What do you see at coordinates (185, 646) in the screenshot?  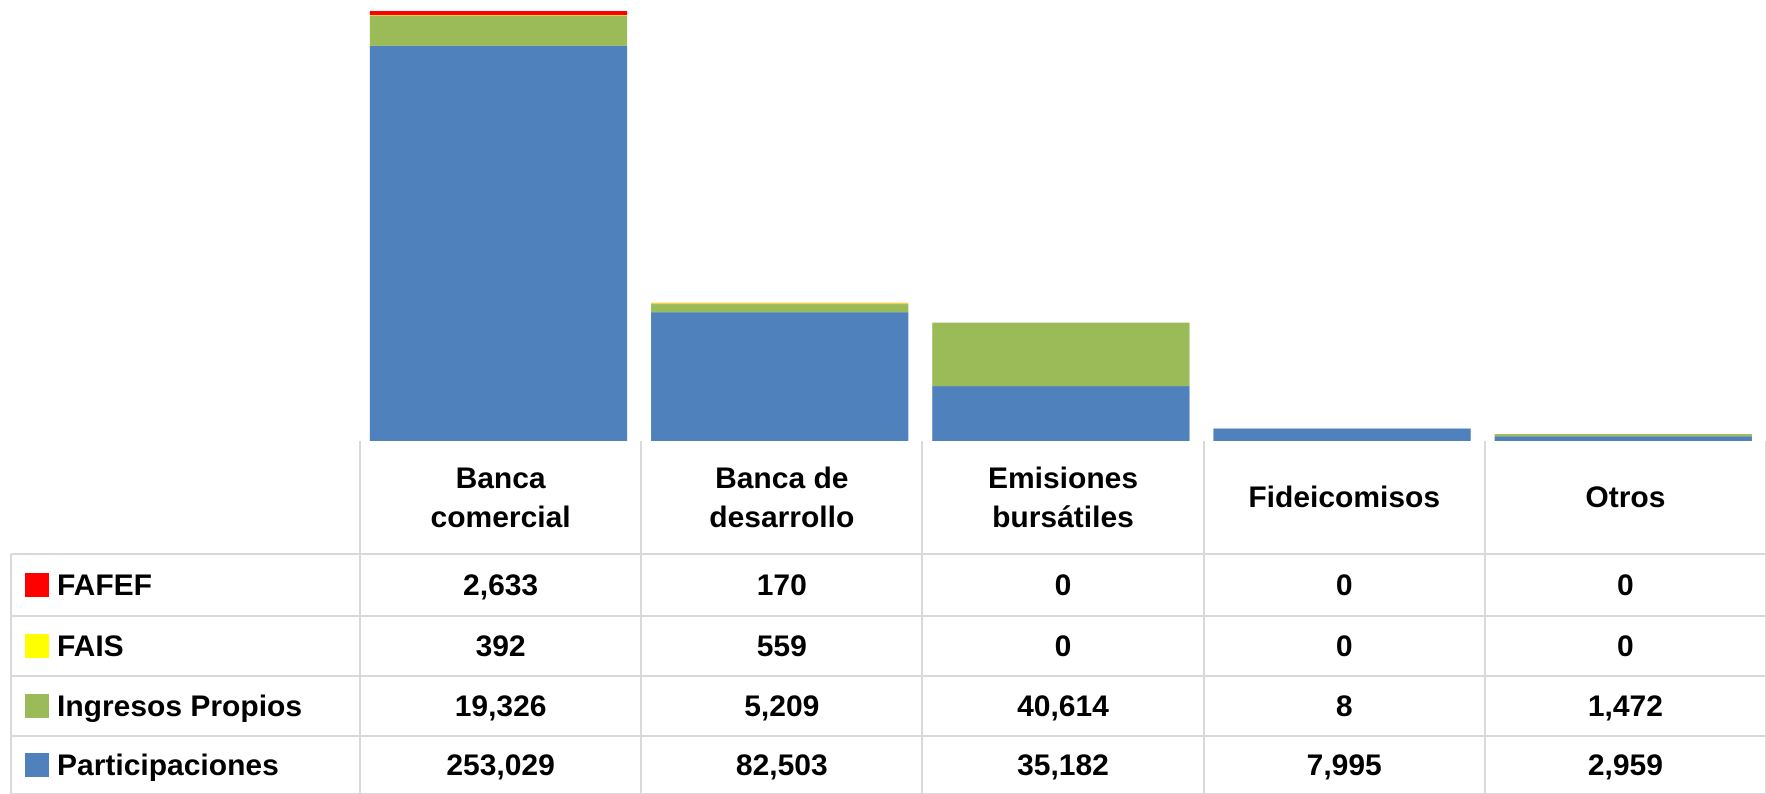 I see `legend-entry: FAIS` at bounding box center [185, 646].